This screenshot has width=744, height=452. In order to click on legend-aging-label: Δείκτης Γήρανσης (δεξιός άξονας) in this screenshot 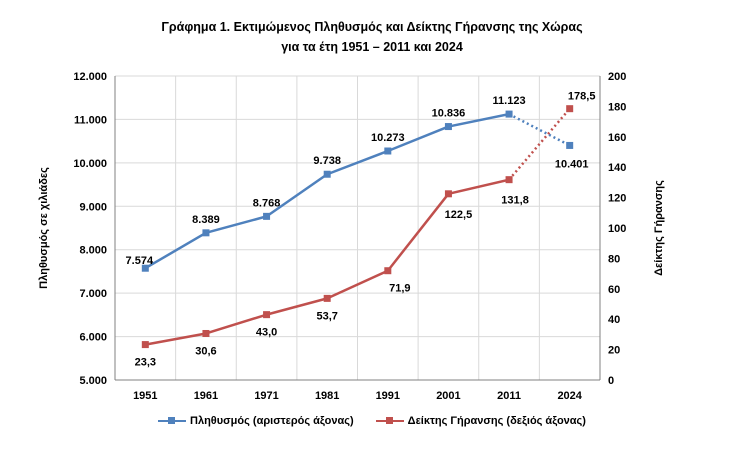, I will do `click(496, 421)`.